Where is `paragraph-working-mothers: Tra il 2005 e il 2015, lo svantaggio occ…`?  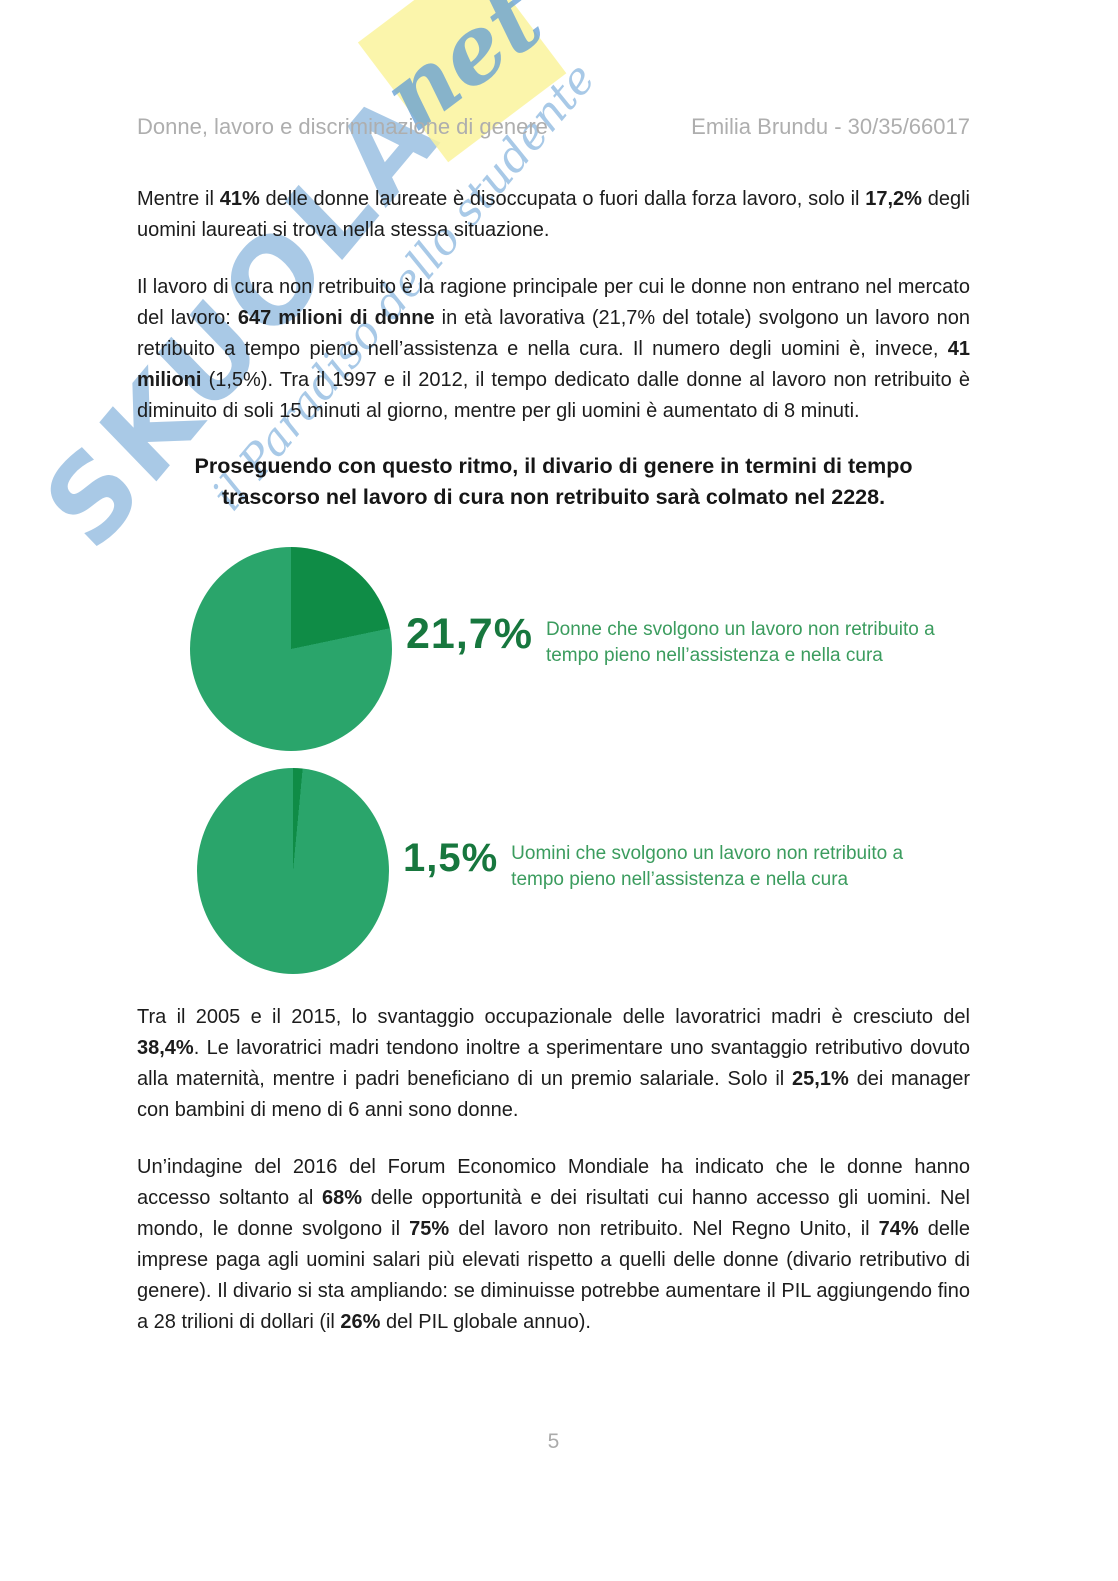 paragraph-working-mothers: Tra il 2005 e il 2015, lo svantaggio occ… is located at coordinates (553, 1063).